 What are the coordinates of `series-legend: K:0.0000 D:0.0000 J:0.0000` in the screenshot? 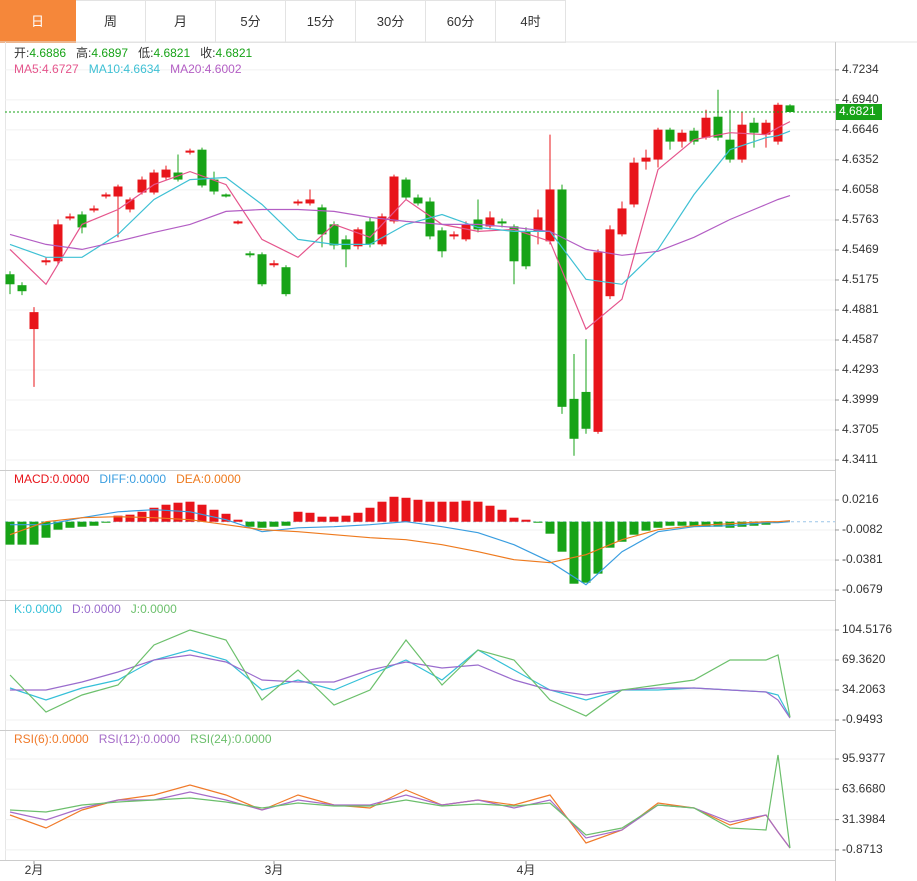 It's located at (100, 609).